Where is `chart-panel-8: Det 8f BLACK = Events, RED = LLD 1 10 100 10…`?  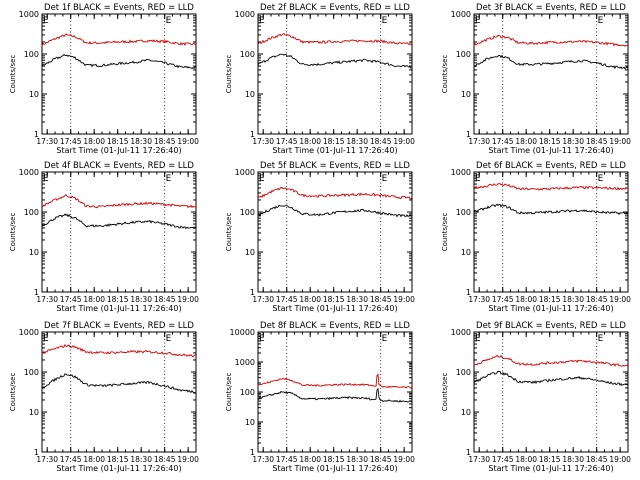 chart-panel-8: Det 8f BLACK = Events, RED = LLD 1 10 100 10… is located at coordinates (320, 397).